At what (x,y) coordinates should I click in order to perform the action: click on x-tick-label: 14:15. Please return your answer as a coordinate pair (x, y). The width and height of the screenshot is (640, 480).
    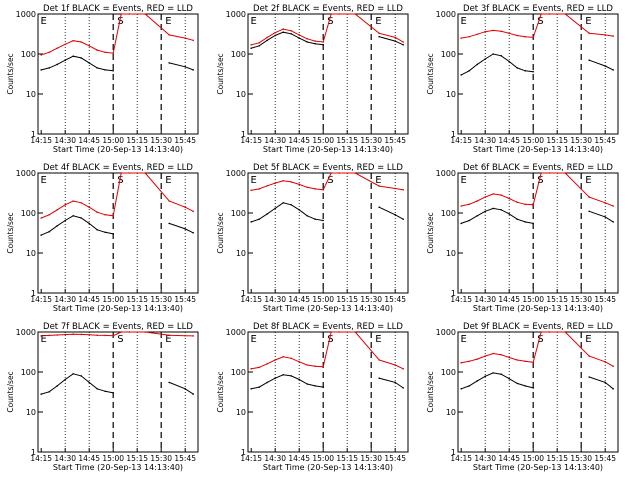
    Looking at the image, I should click on (461, 140).